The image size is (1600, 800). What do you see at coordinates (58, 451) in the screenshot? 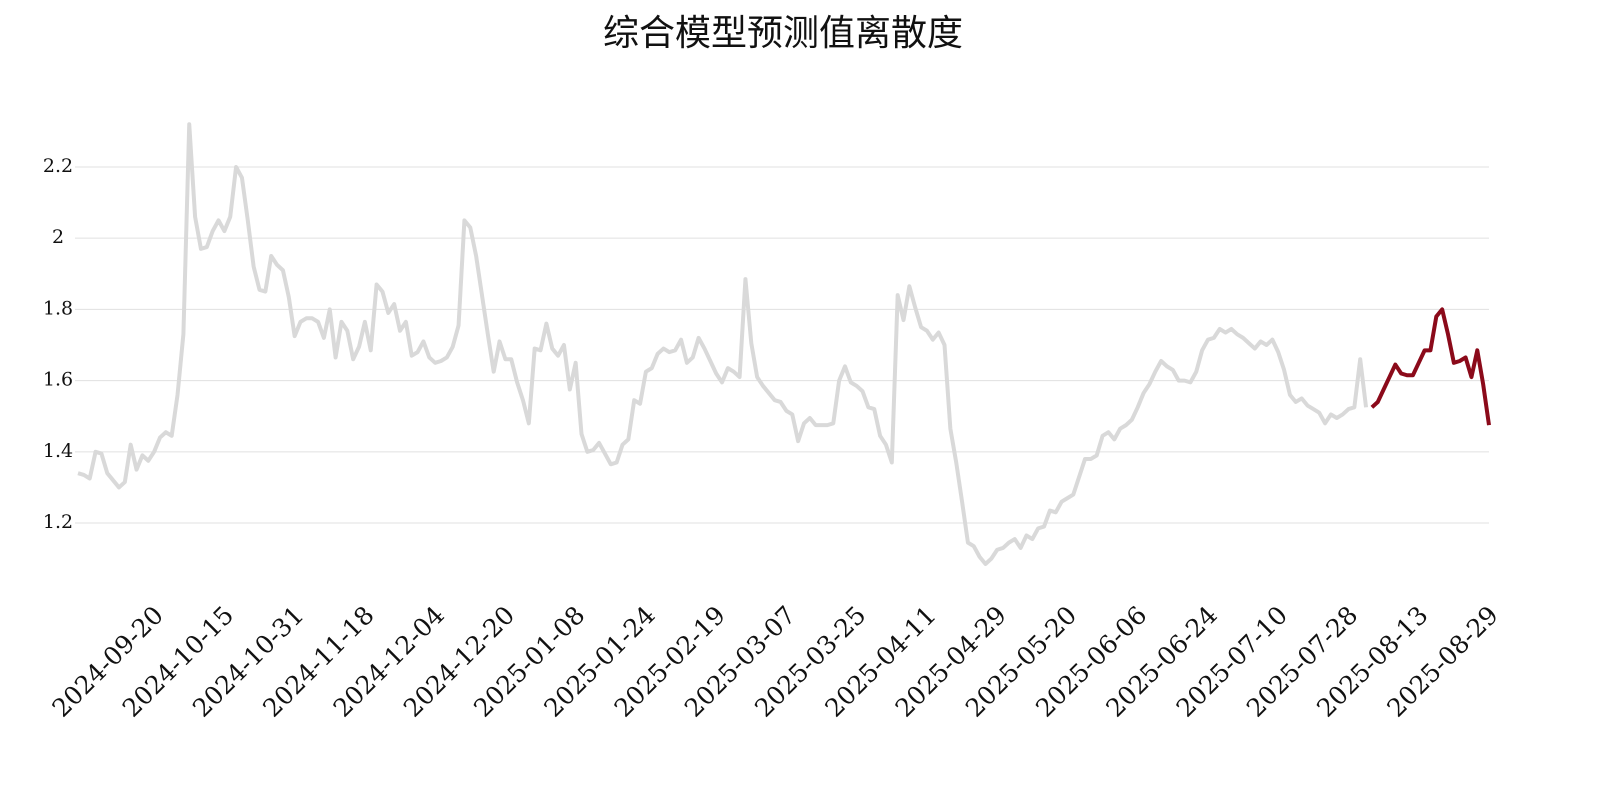
I see `y-tick-label: 1.4` at bounding box center [58, 451].